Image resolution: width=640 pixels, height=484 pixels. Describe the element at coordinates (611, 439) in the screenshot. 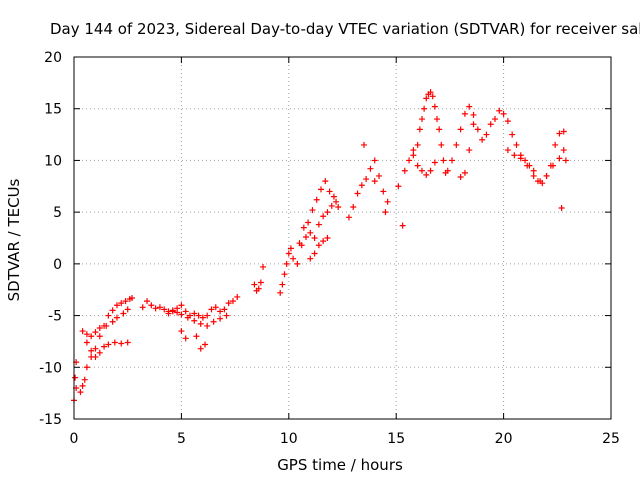

I see `x-tick-label: 25` at that location.